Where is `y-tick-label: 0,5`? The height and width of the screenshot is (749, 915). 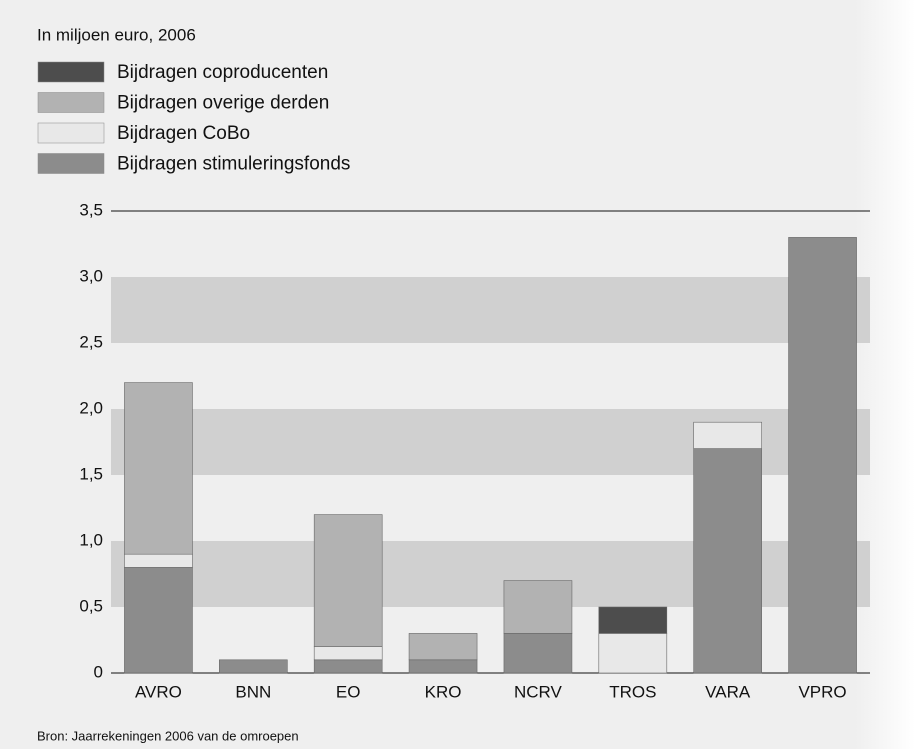 y-tick-label: 0,5 is located at coordinates (91, 605).